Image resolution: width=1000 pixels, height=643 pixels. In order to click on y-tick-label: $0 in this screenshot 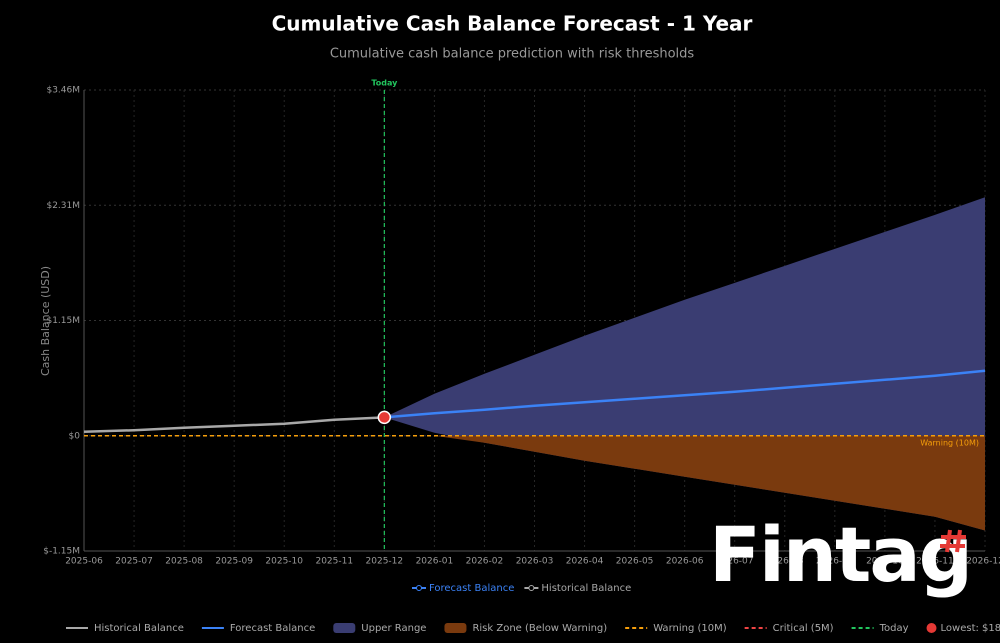, I will do `click(75, 436)`.